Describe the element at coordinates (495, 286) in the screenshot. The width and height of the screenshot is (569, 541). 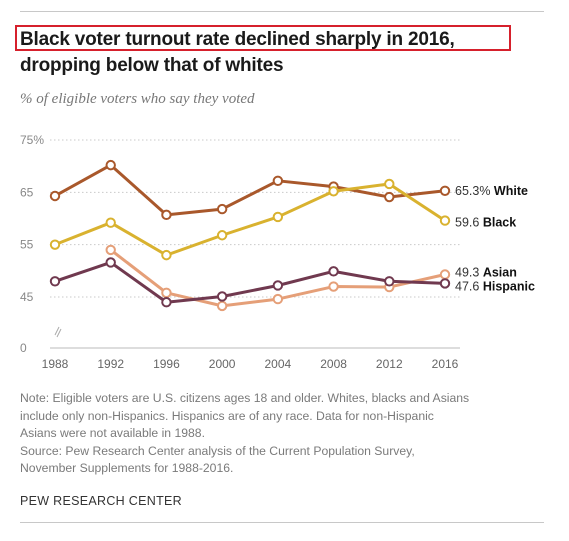
I see `end-label-hispanic: 47.6 Hispanic` at that location.